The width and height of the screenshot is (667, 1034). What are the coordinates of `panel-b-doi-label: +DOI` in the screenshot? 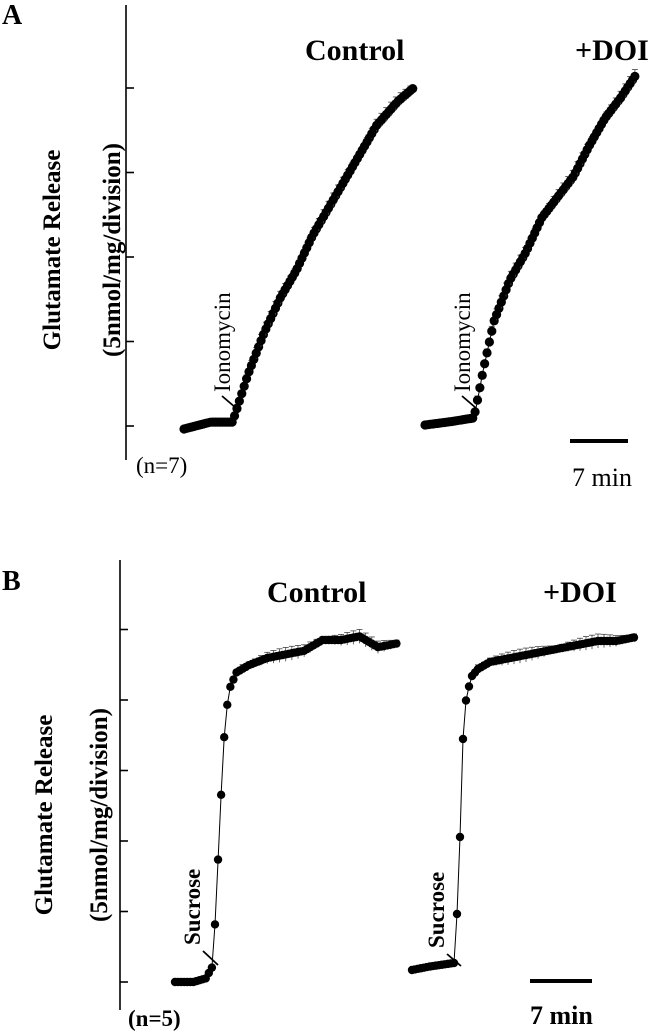 It's located at (580, 592).